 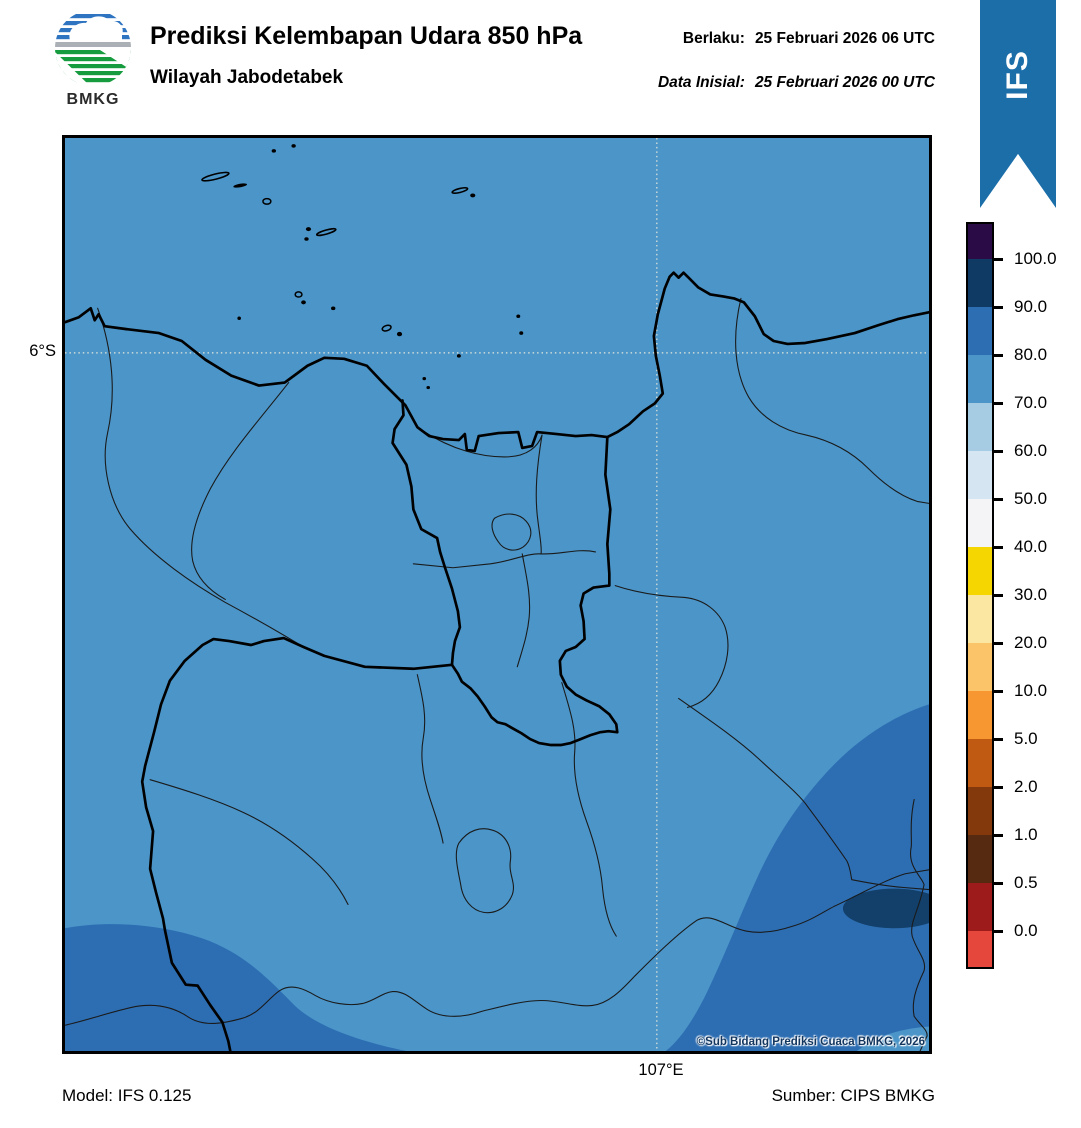 What do you see at coordinates (797, 877) in the screenshot?
I see `humidity-region-southeast` at bounding box center [797, 877].